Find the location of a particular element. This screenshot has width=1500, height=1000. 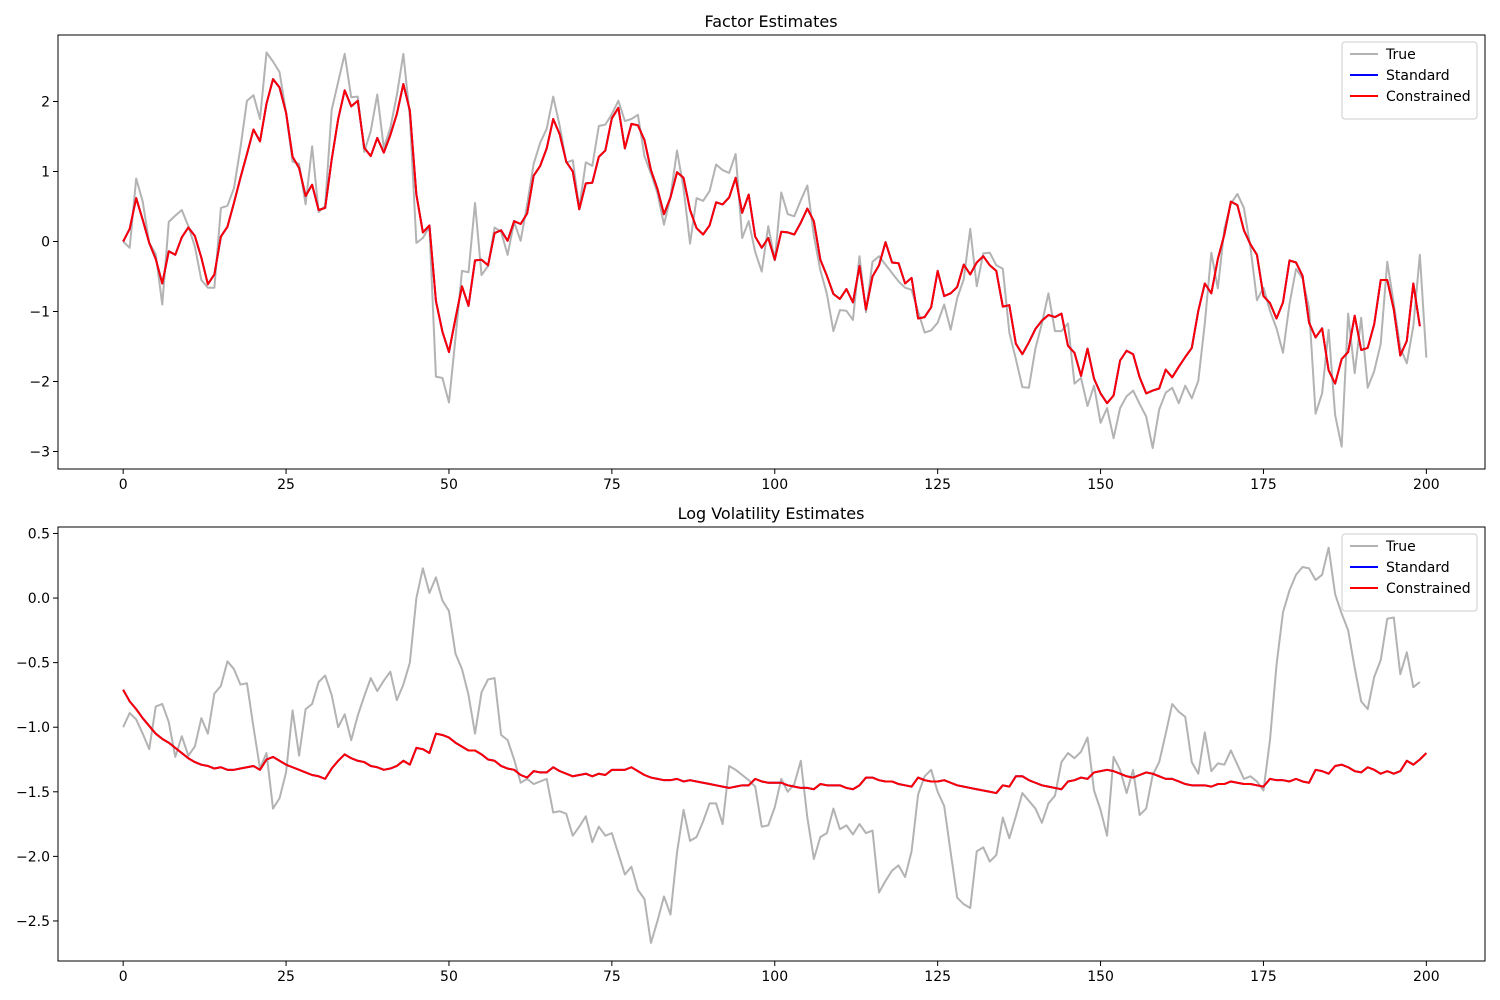

chart-title: Log Volatility Estimates is located at coordinates (771, 513).